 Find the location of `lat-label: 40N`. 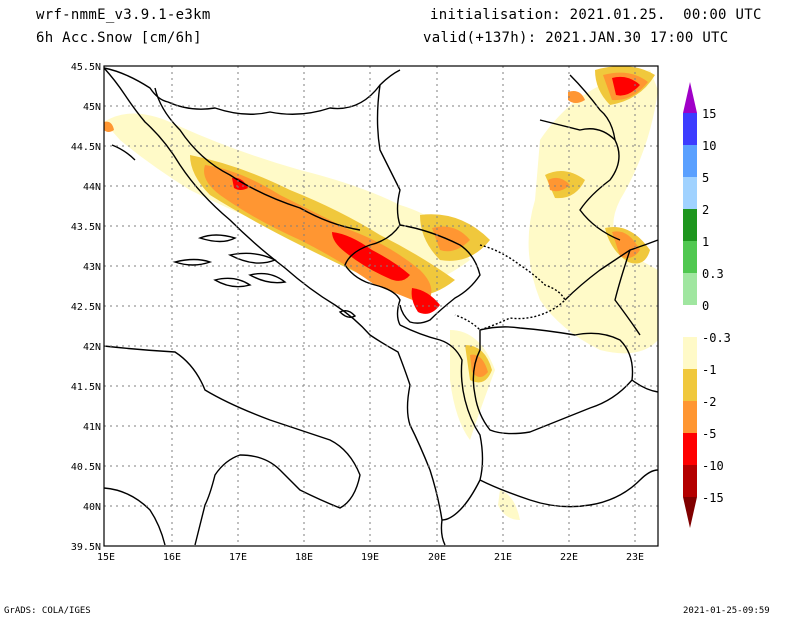

lat-label: 40N is located at coordinates (92, 507).